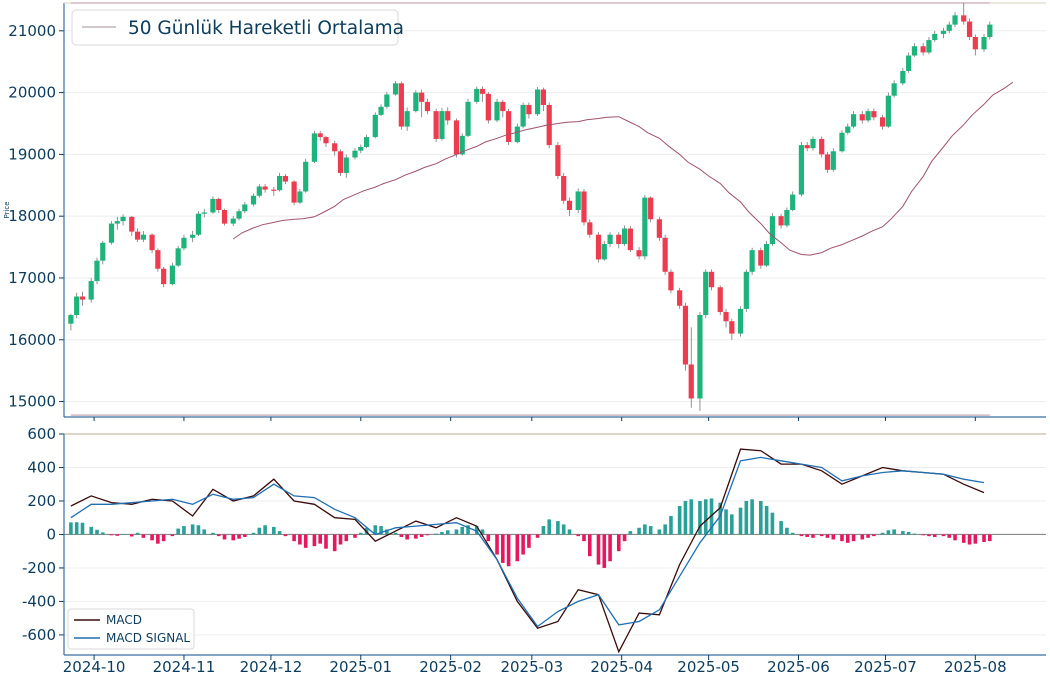  What do you see at coordinates (94, 667) in the screenshot?
I see `date-tick-label: 2024-10` at bounding box center [94, 667].